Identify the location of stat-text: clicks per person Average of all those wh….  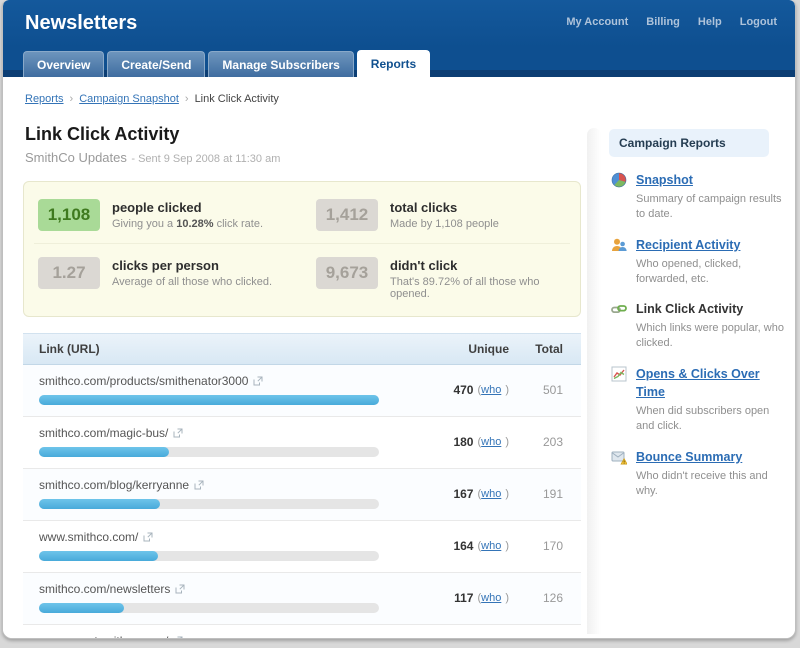
(192, 278).